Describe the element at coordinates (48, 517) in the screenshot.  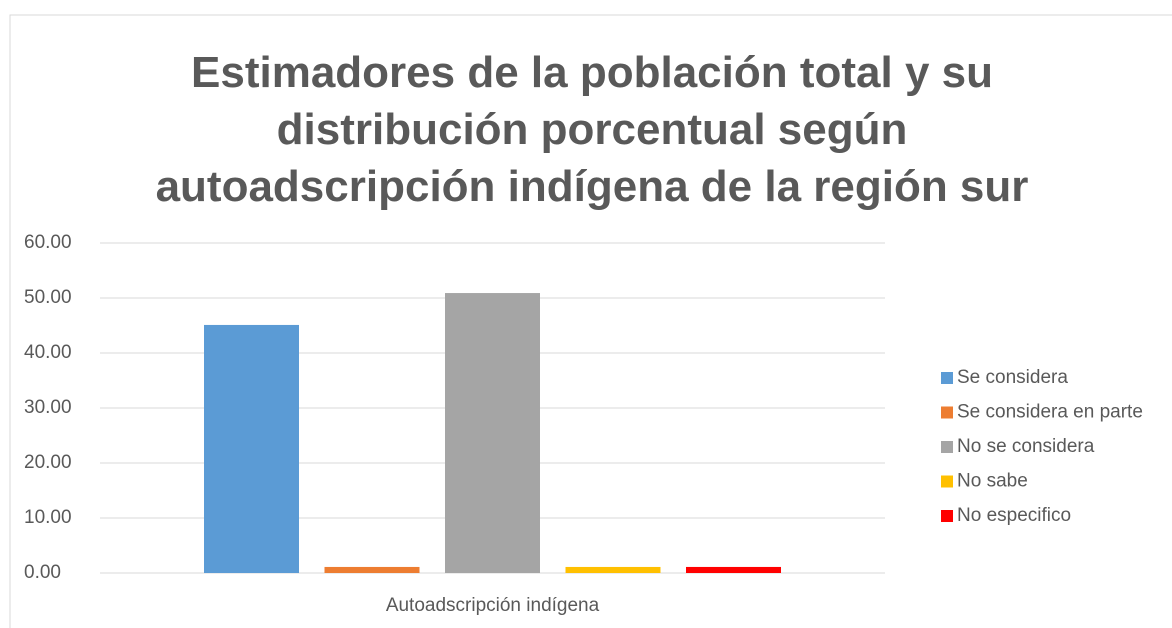
I see `y-tick-label: 10.00` at that location.